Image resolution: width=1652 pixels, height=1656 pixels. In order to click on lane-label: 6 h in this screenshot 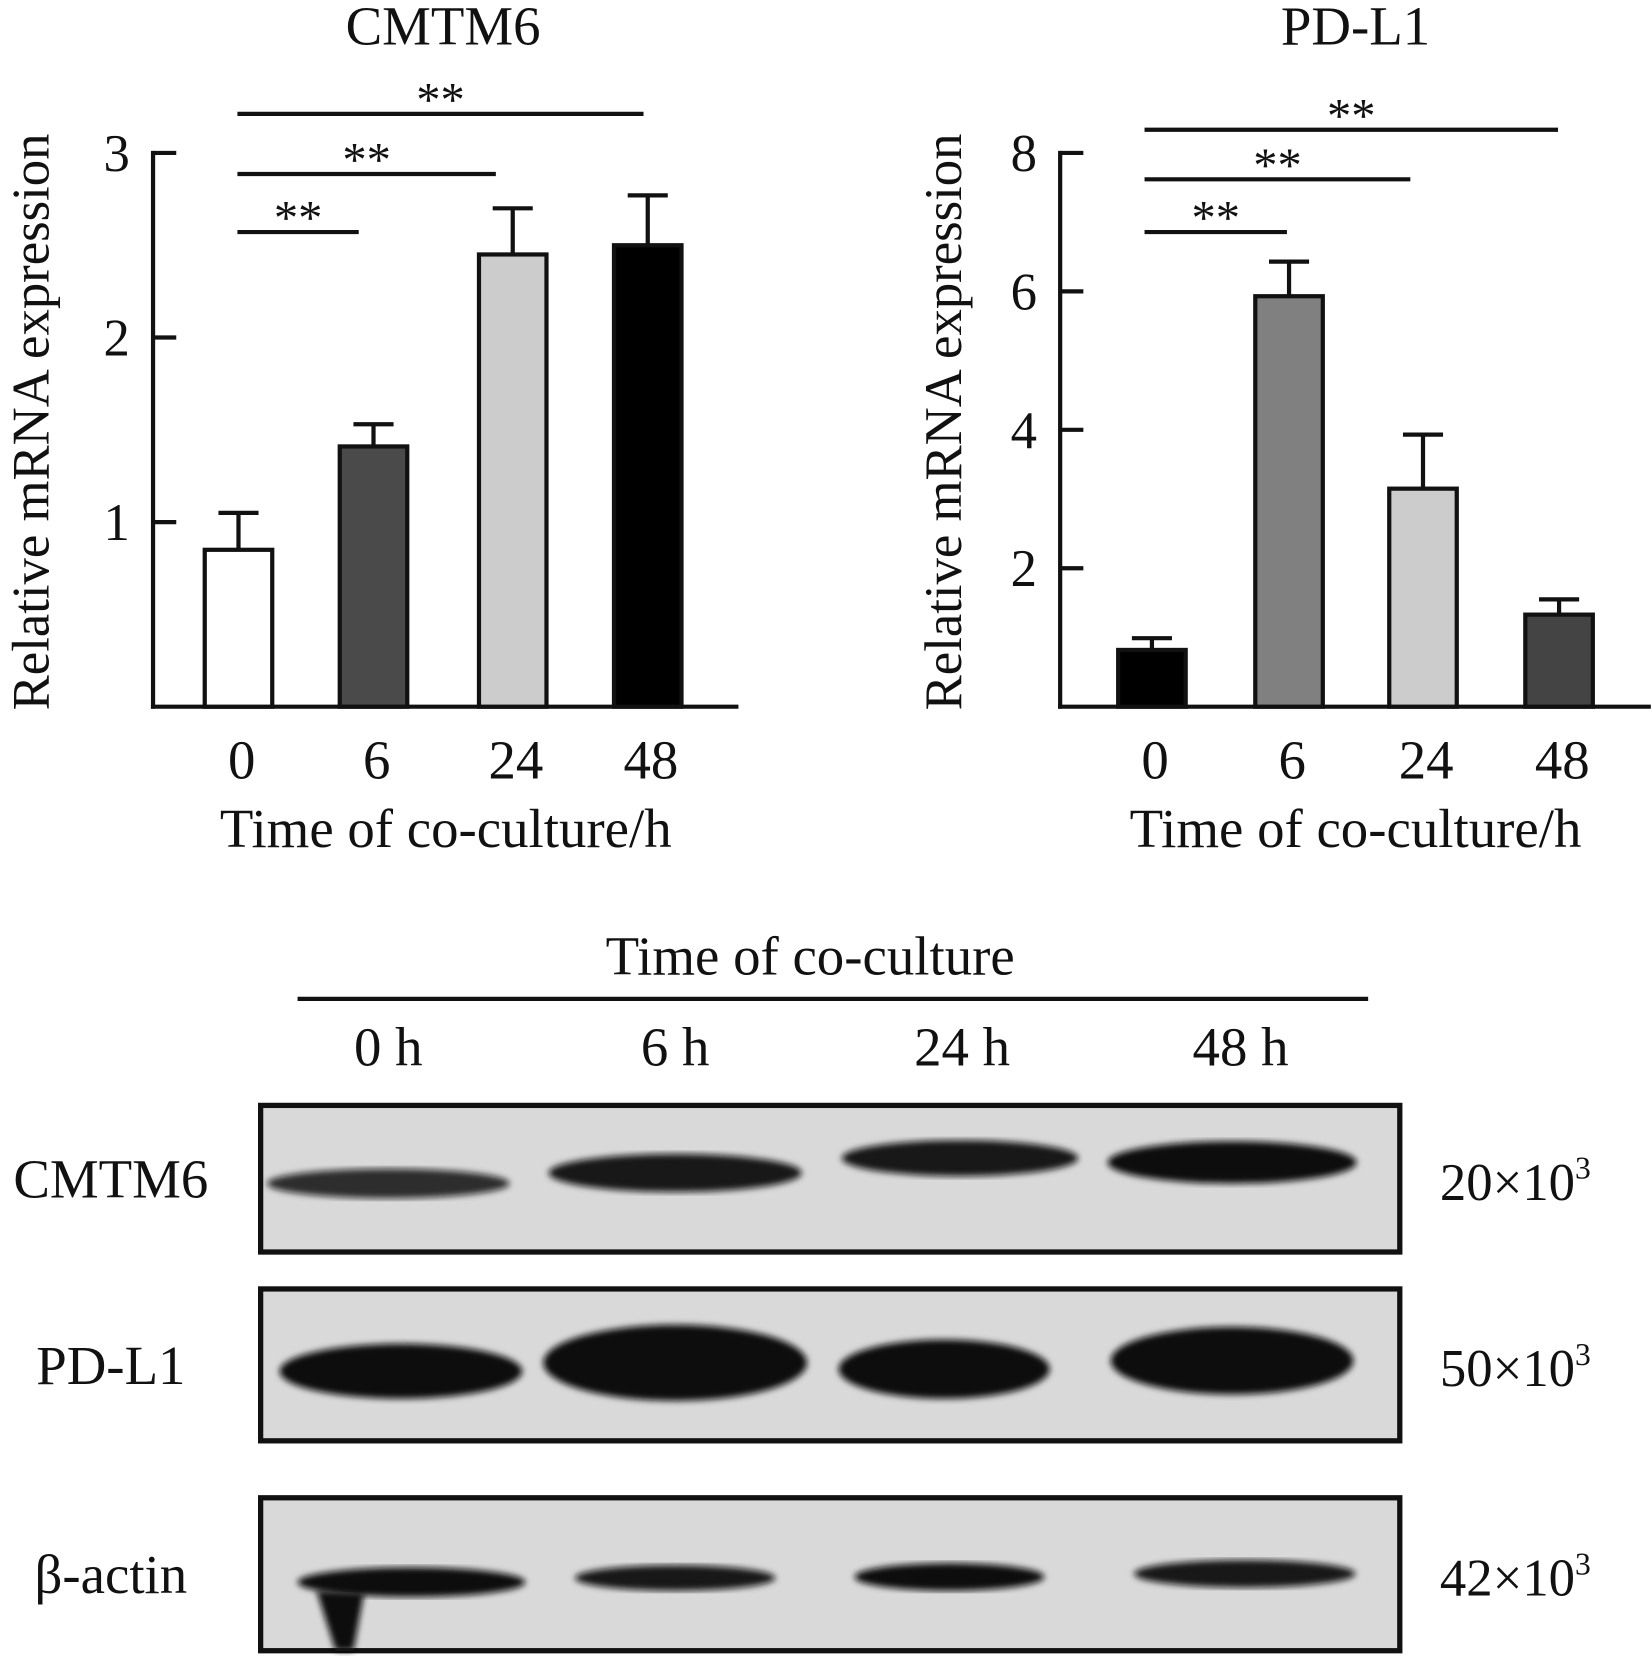, I will do `click(675, 1046)`.